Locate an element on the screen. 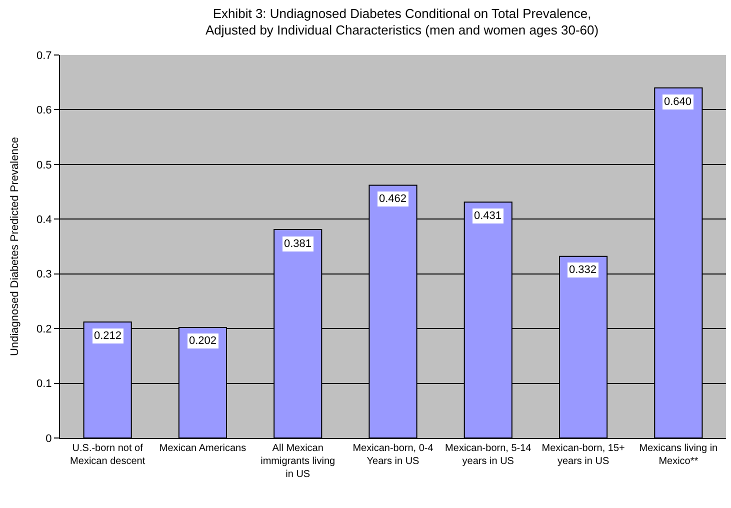 The height and width of the screenshot is (508, 731). y-axis-title: Undiagnosed Diabetes Predicted Prevalence is located at coordinates (15, 246).